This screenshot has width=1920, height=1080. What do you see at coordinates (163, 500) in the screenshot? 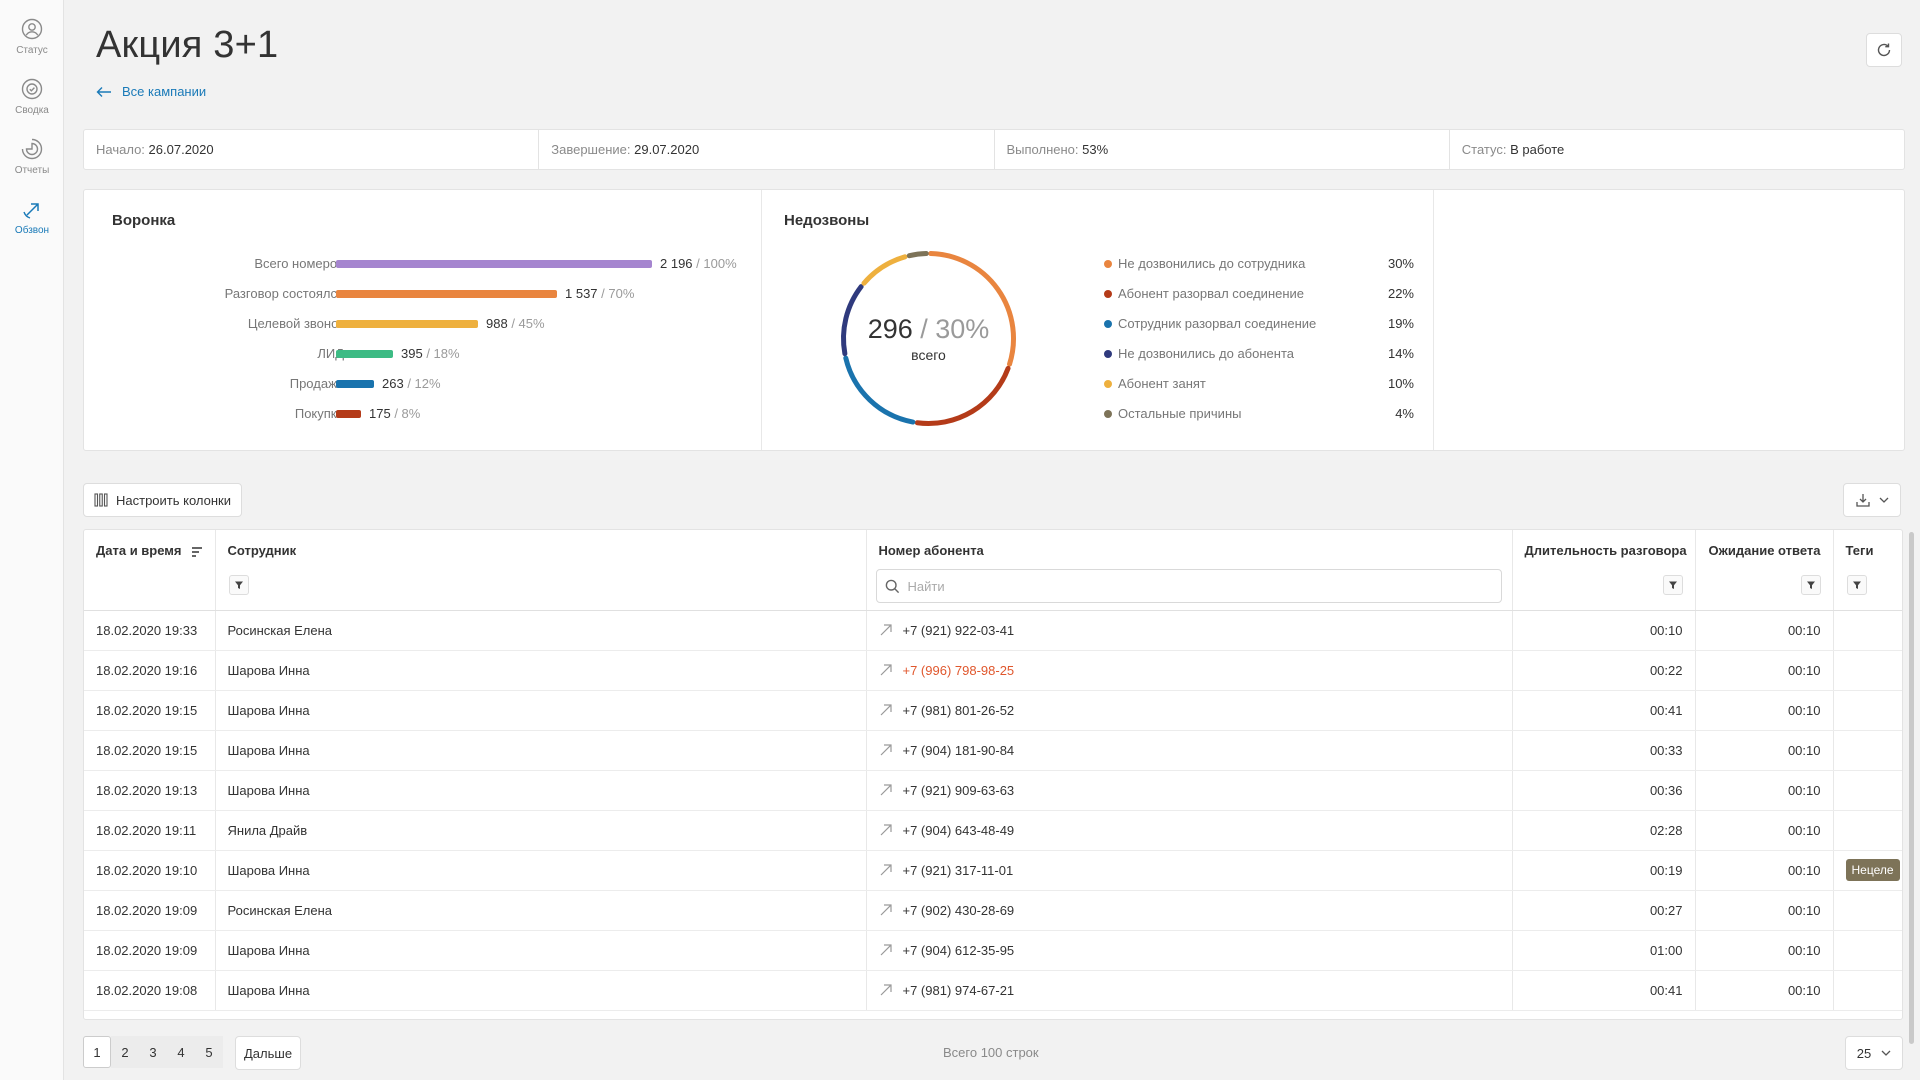
I see `configure-columns-button: Настроить колонки` at bounding box center [163, 500].